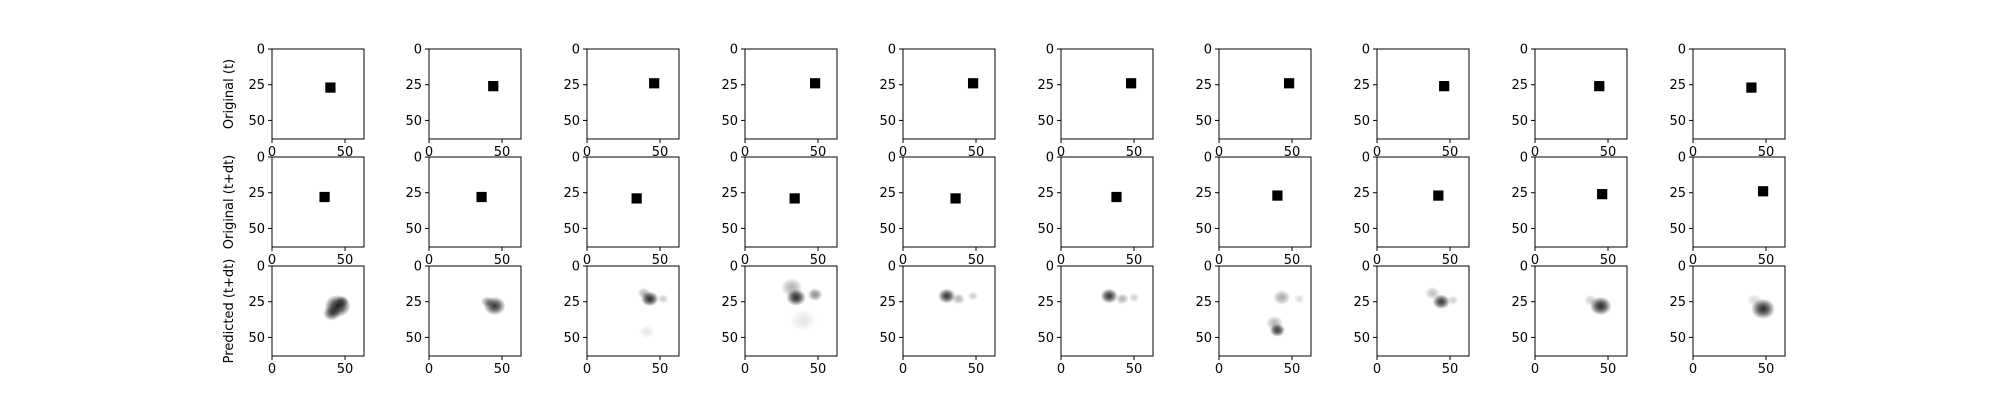 The image size is (2000, 400). What do you see at coordinates (229, 311) in the screenshot?
I see `row-label: Predicted (t+dt)` at bounding box center [229, 311].